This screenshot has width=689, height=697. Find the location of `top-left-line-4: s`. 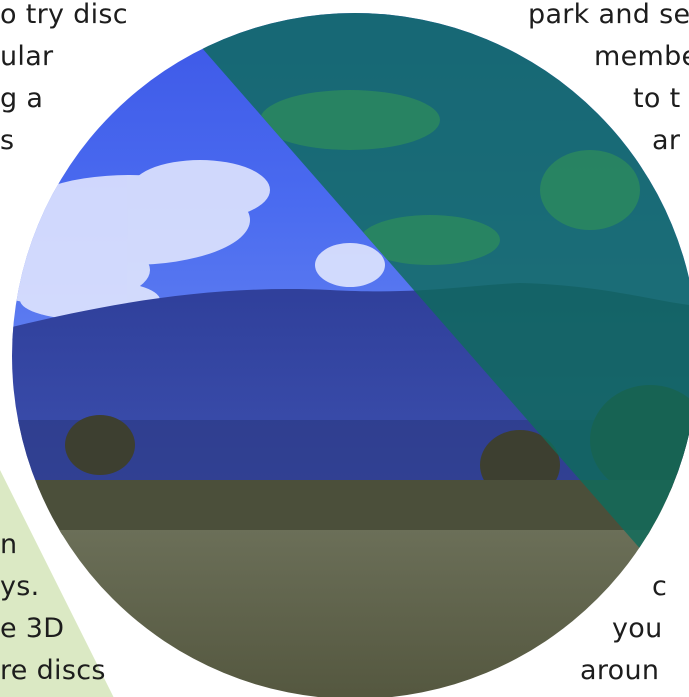

top-left-line-4: s is located at coordinates (7, 140).